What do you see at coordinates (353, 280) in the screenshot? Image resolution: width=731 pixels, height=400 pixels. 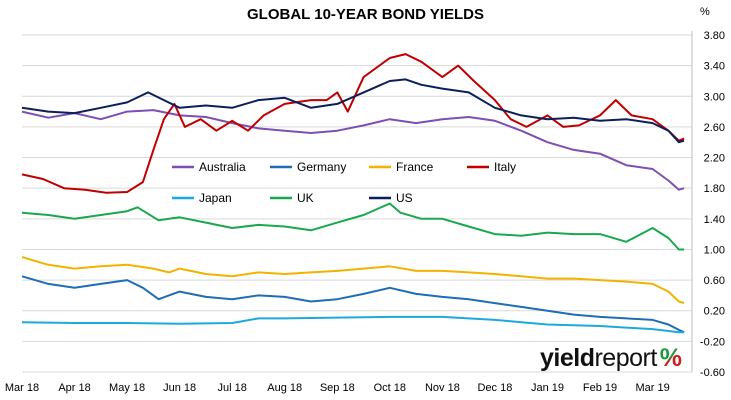 I see `series-line-france` at bounding box center [353, 280].